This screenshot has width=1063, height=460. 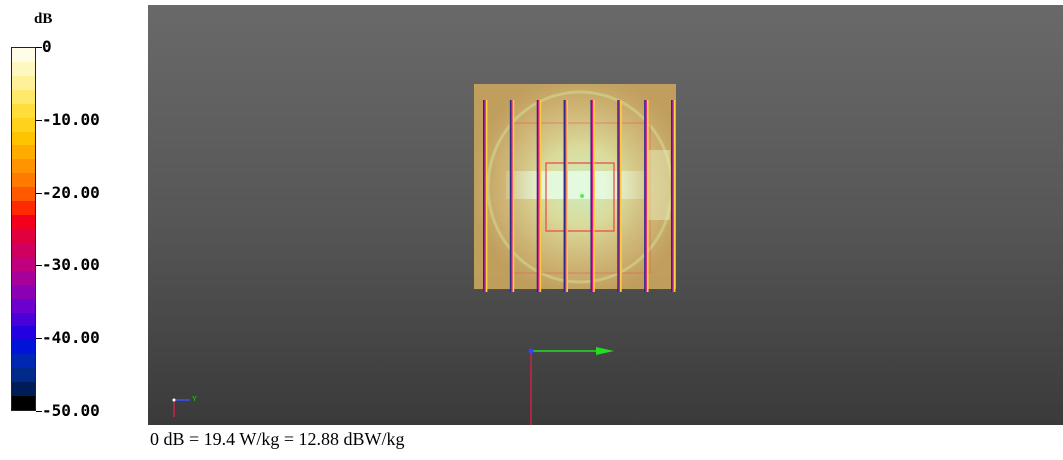 I want to click on color-scale-tick-label: -30.00, so click(x=71, y=264).